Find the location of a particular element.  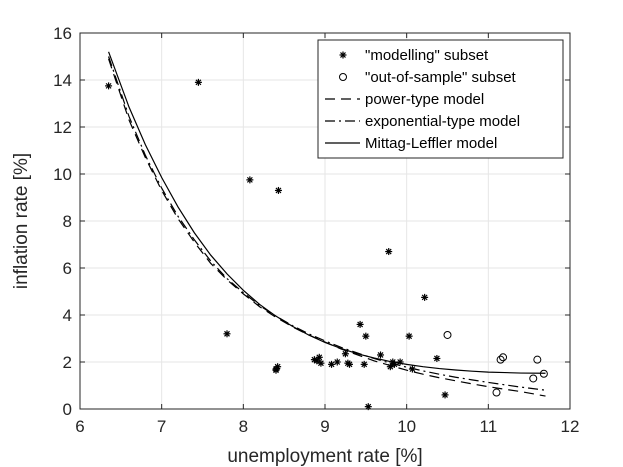

legend-label-exponential: exponential-type model is located at coordinates (442, 121).